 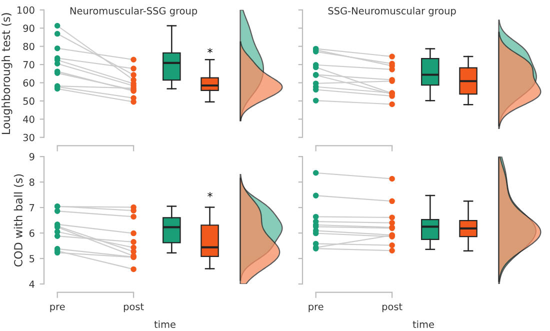 I want to click on y-tick-label: 50, so click(x=28, y=101).